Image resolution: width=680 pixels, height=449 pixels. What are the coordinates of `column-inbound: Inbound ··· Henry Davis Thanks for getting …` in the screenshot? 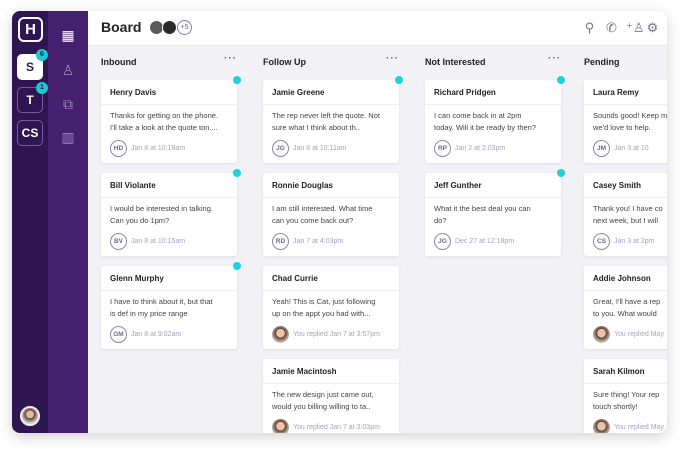 It's located at (171, 202).